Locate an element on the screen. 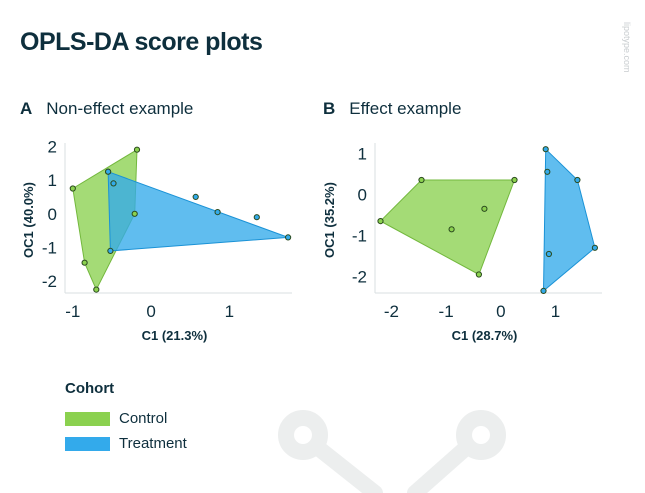  panel-a-name: Non-effect example is located at coordinates (120, 108).